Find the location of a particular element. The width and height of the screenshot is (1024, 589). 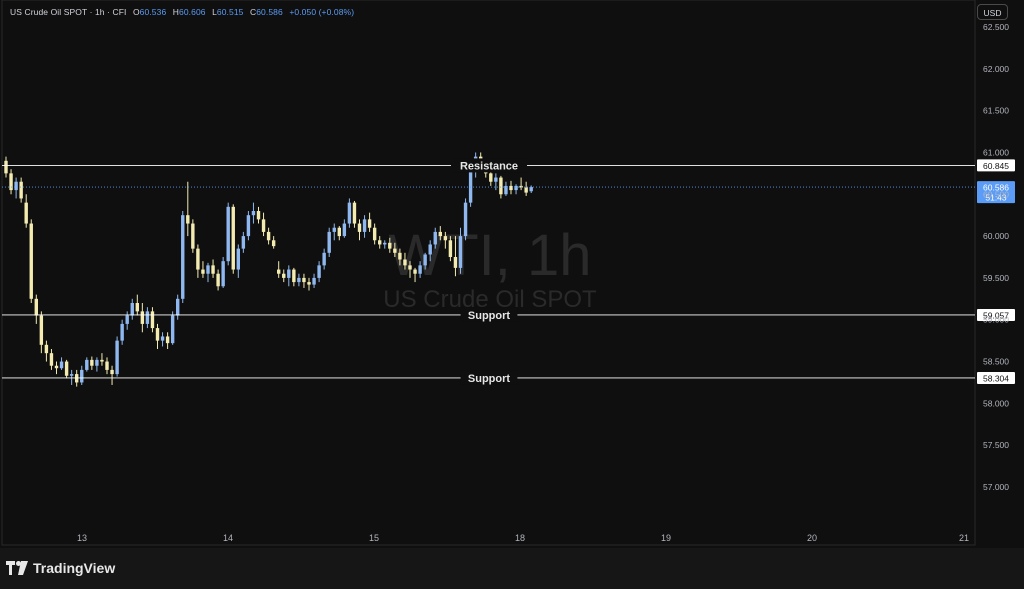

time-tick-label: 19 is located at coordinates (666, 538).